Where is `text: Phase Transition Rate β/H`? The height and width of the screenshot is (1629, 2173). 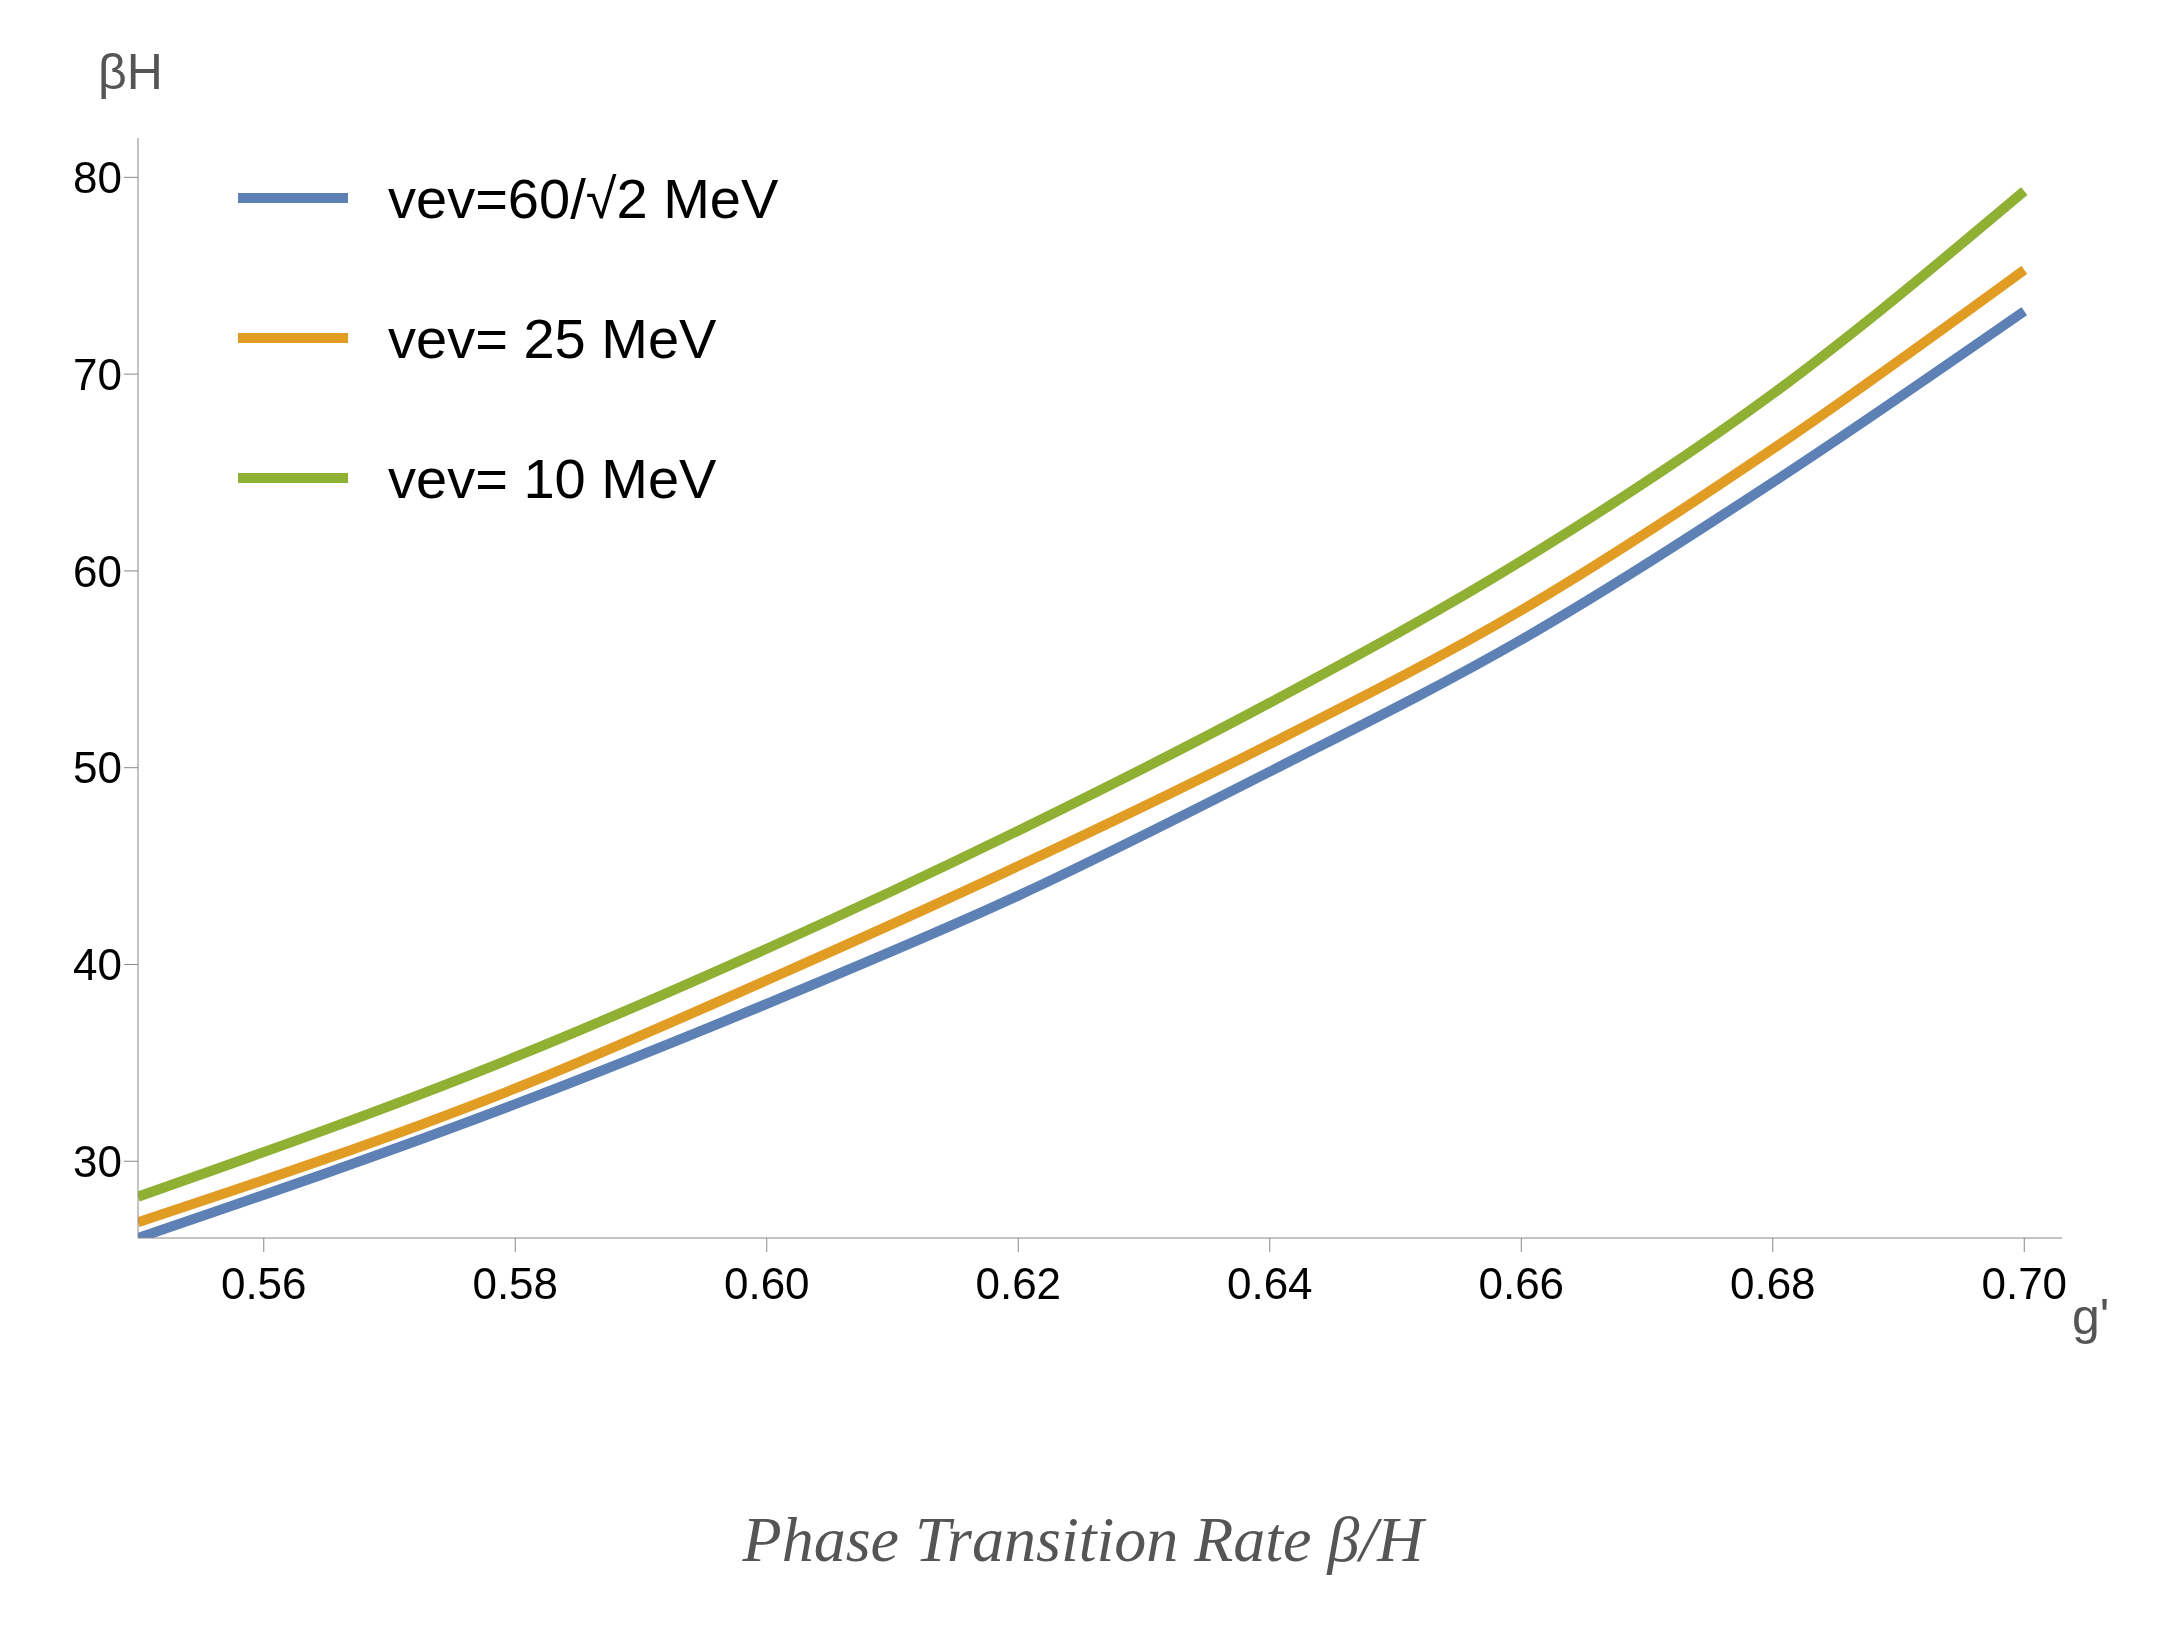 text: Phase Transition Rate β/H is located at coordinates (1084, 1540).